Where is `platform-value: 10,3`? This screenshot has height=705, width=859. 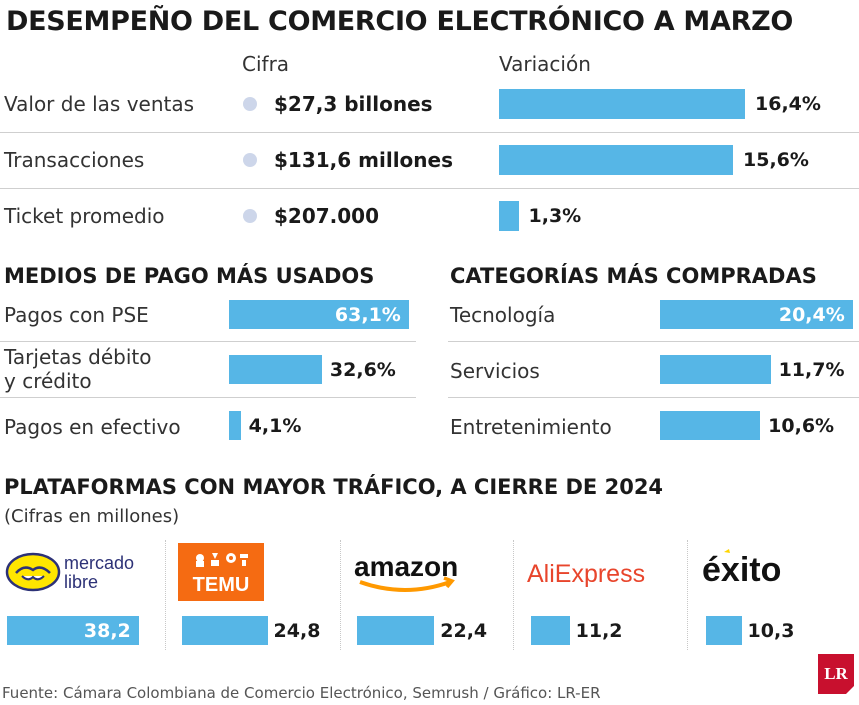 platform-value: 10,3 is located at coordinates (771, 631).